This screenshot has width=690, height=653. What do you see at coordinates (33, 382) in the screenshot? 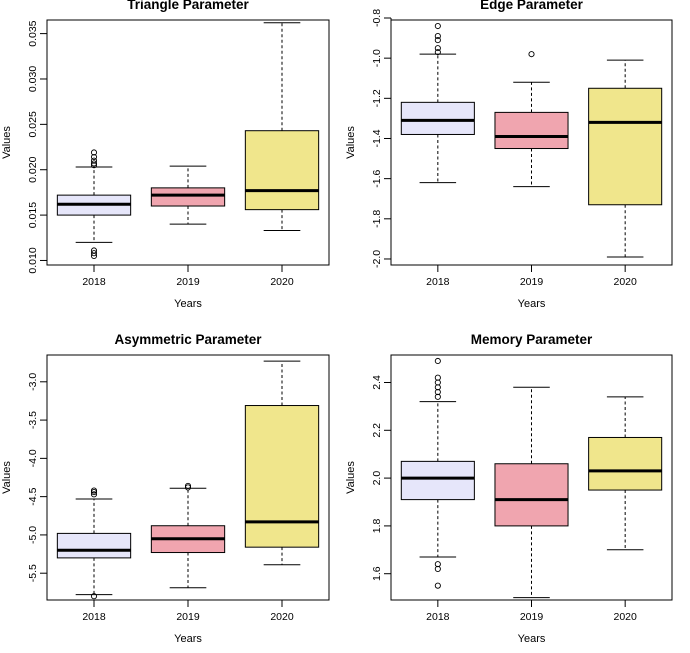
I see `y-tick-label: -3.0` at bounding box center [33, 382].